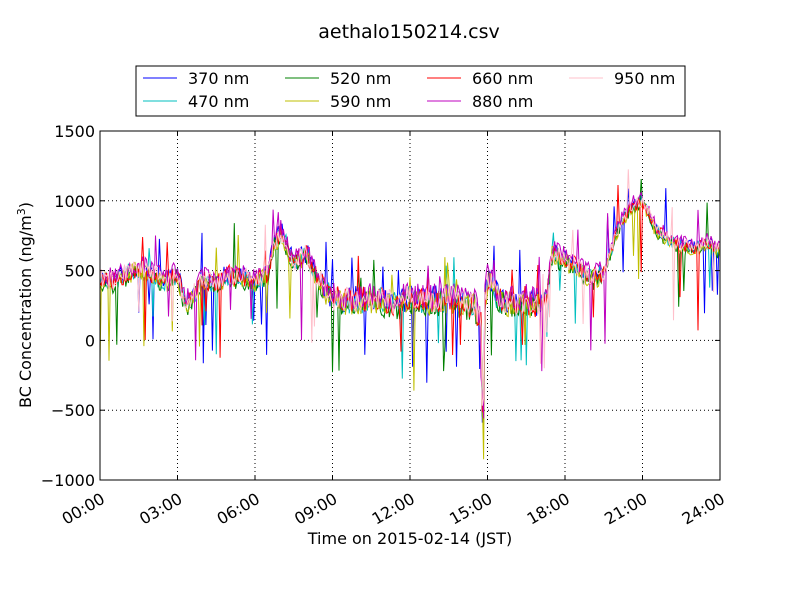 This screenshot has width=800, height=600. I want to click on legend-frame, so click(410, 91).